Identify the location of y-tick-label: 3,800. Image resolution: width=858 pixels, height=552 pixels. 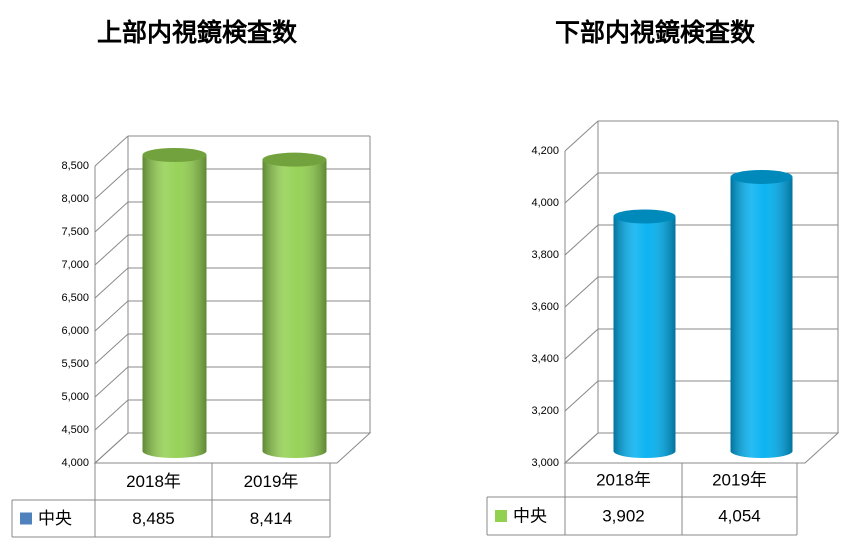
(545, 255).